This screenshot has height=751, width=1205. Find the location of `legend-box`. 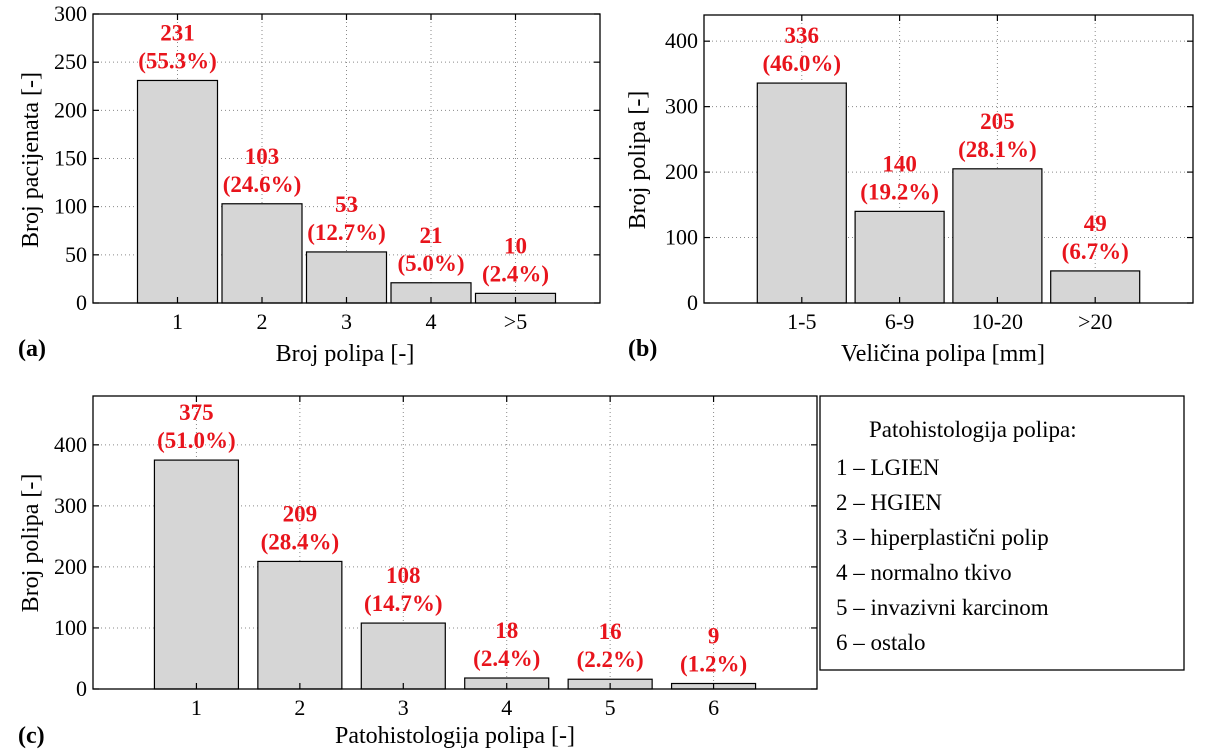

legend-box is located at coordinates (1002, 533).